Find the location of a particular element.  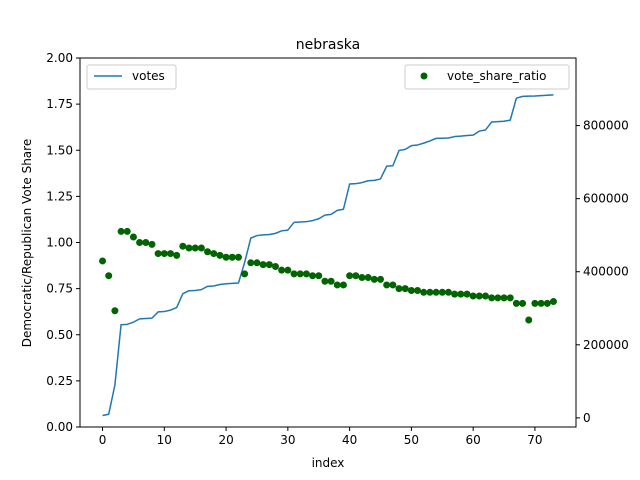

legend-left-box is located at coordinates (131, 77).